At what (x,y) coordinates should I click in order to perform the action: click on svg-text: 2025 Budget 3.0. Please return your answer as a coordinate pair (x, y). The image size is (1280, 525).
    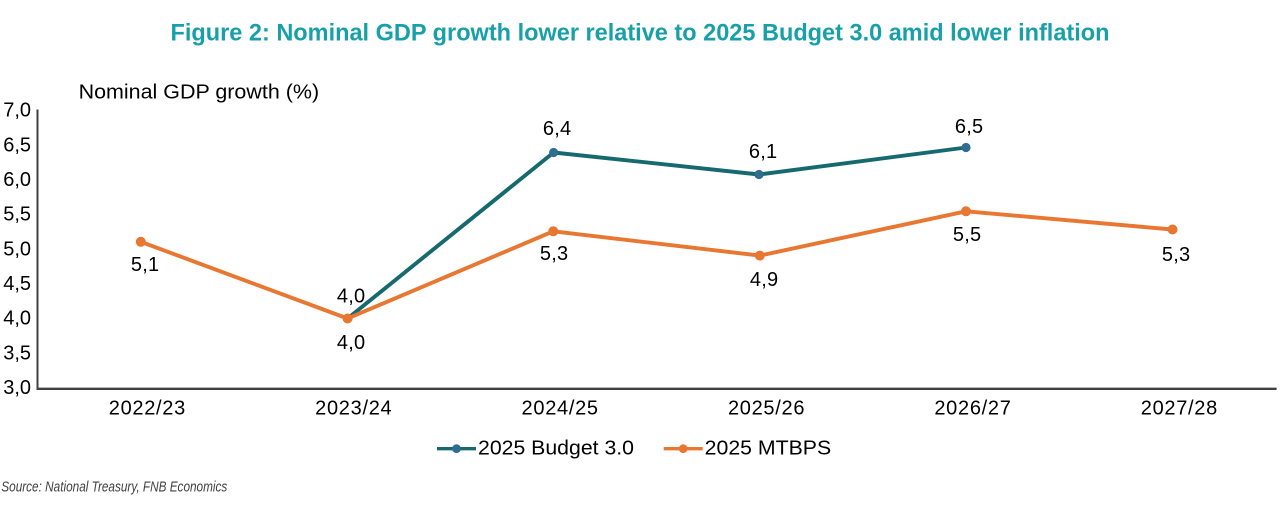
    Looking at the image, I should click on (556, 448).